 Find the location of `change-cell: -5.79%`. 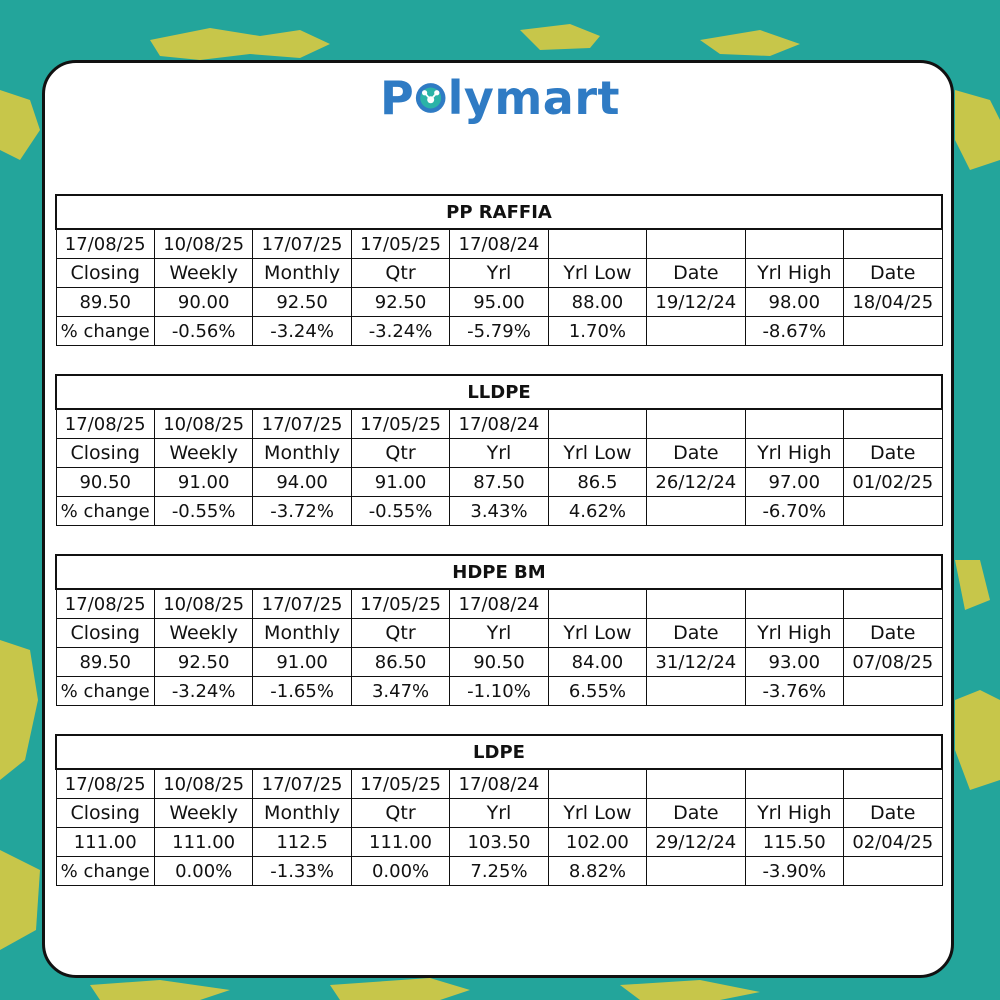

change-cell: -5.79% is located at coordinates (499, 331).